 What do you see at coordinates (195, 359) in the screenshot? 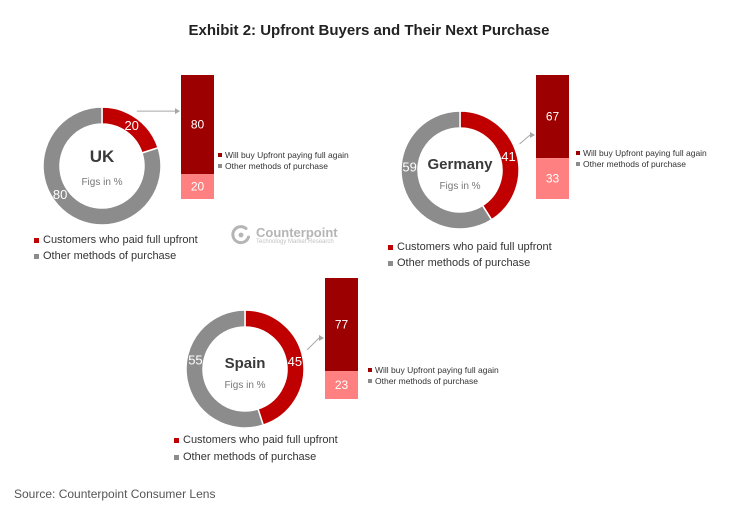
I see `donut-label-spain-other-methods: 55` at bounding box center [195, 359].